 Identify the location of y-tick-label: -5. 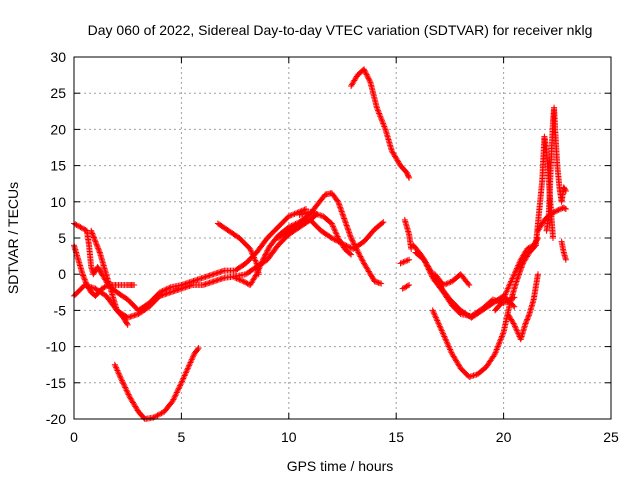
(60, 310).